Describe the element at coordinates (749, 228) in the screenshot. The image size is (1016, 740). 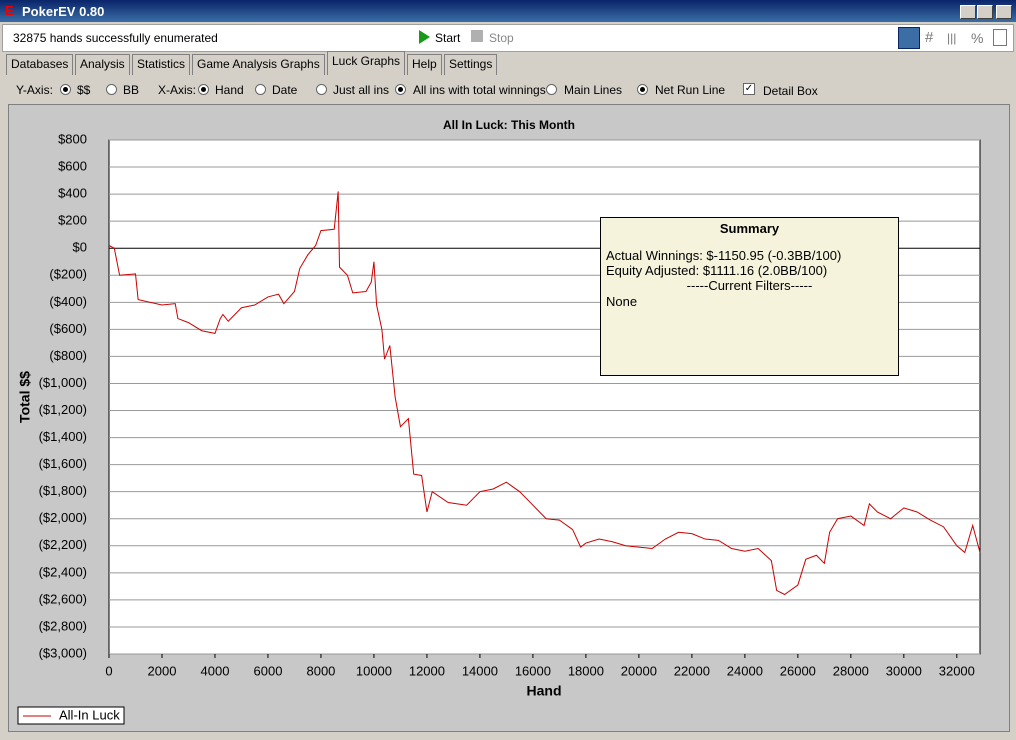
I see `summary-title: Summary` at that location.